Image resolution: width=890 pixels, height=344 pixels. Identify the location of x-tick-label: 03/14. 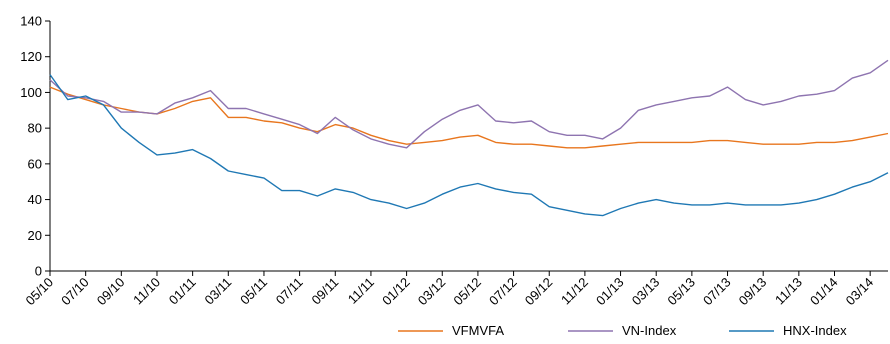
(860, 292).